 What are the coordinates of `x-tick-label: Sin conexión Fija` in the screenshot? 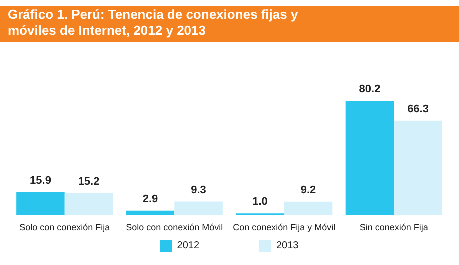 It's located at (394, 227).